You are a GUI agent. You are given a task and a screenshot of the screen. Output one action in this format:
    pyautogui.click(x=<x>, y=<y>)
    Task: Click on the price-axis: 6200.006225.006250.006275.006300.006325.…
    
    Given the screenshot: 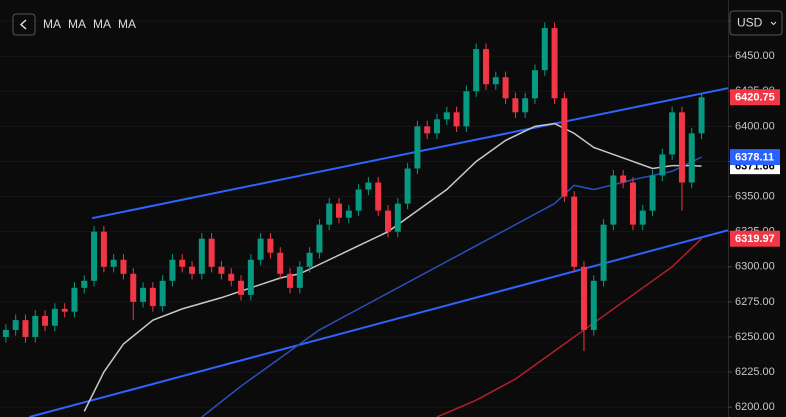 What is the action you would take?
    pyautogui.click(x=754, y=214)
    